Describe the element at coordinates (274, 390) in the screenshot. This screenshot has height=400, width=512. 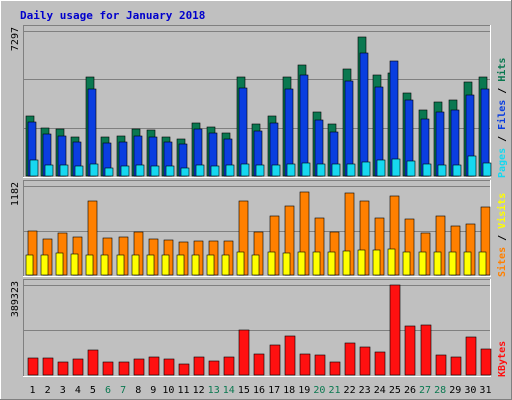
I see `x-tick-label-day-17: 17` at that location.